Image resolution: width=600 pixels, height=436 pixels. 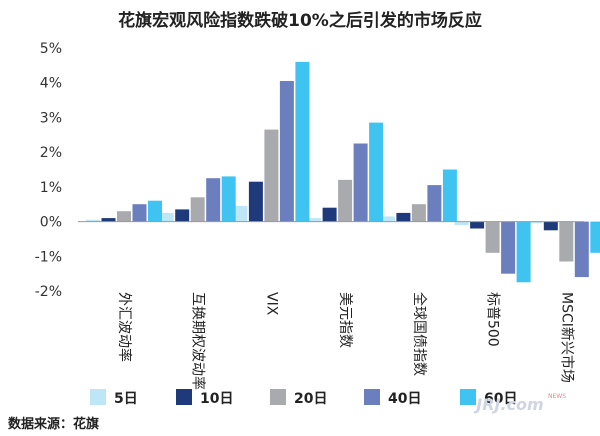 I want to click on category-label: 标普500, so click(x=493, y=319).